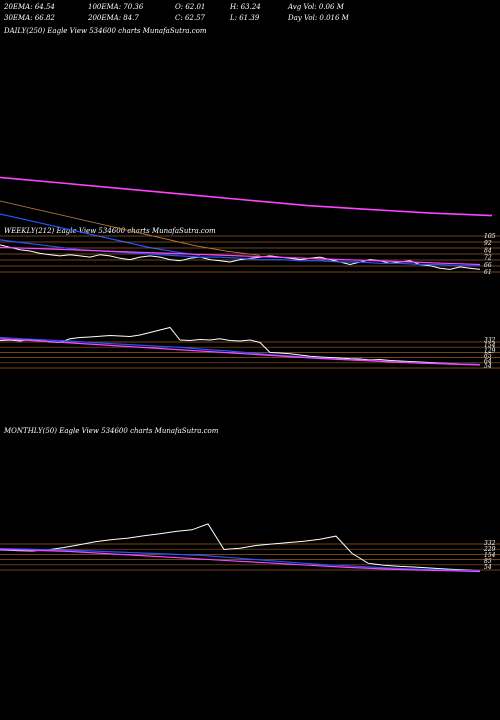 Image resolution: width=500 pixels, height=720 pixels. Describe the element at coordinates (246, 196) in the screenshot. I see `daily-ema200-line` at that location.